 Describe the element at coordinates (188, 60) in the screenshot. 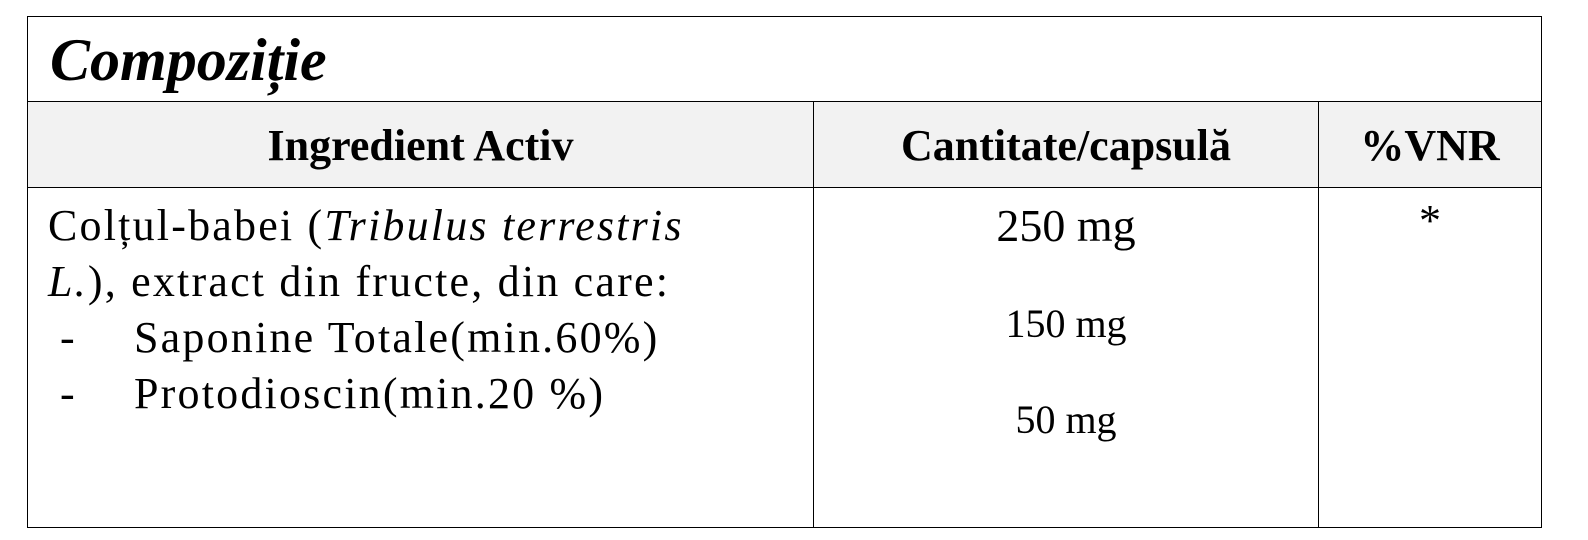

I see `section-title: Compoziție` at that location.